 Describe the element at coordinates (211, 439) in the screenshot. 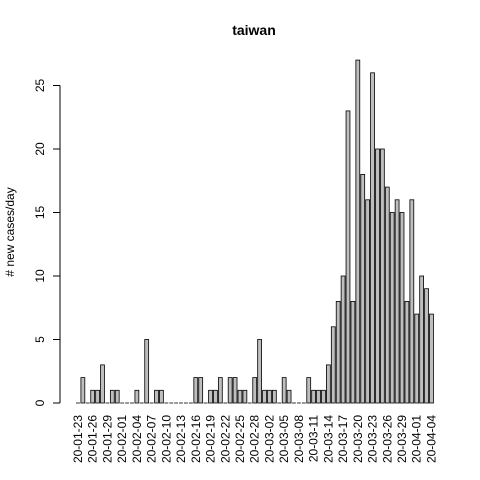

I see `x-tick-label: 20-02-19` at that location.